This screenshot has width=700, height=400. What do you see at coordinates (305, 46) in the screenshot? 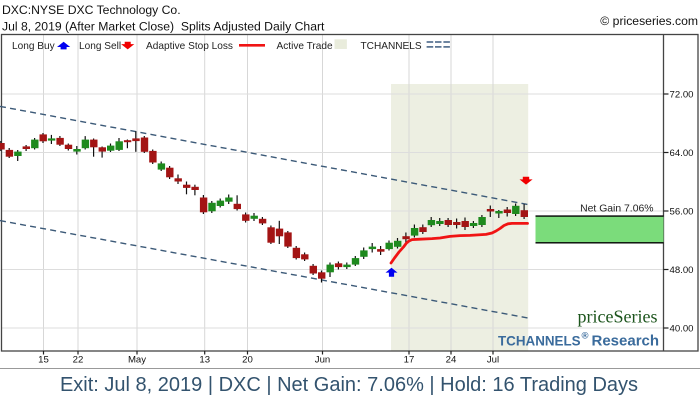
I see `svg-text: Active Trade` at bounding box center [305, 46].